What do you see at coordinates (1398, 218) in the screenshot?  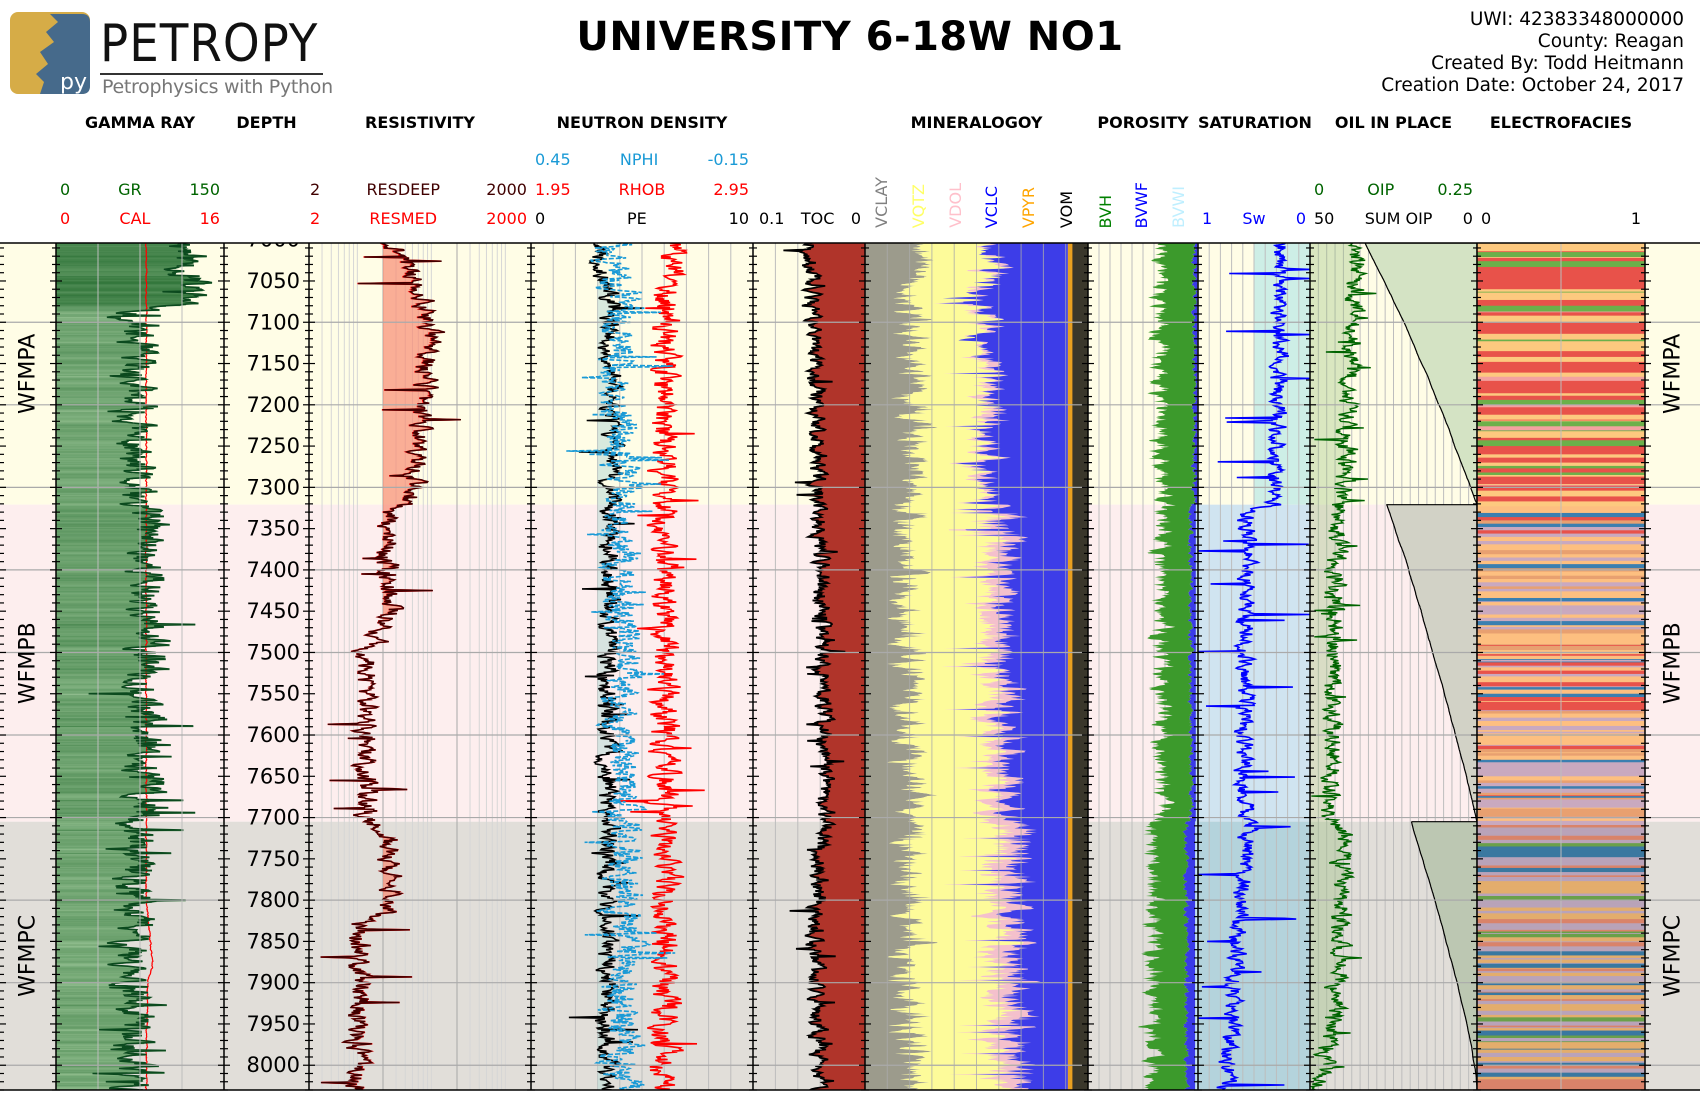 I see `sum-oip-name: SUM OIP` at bounding box center [1398, 218].